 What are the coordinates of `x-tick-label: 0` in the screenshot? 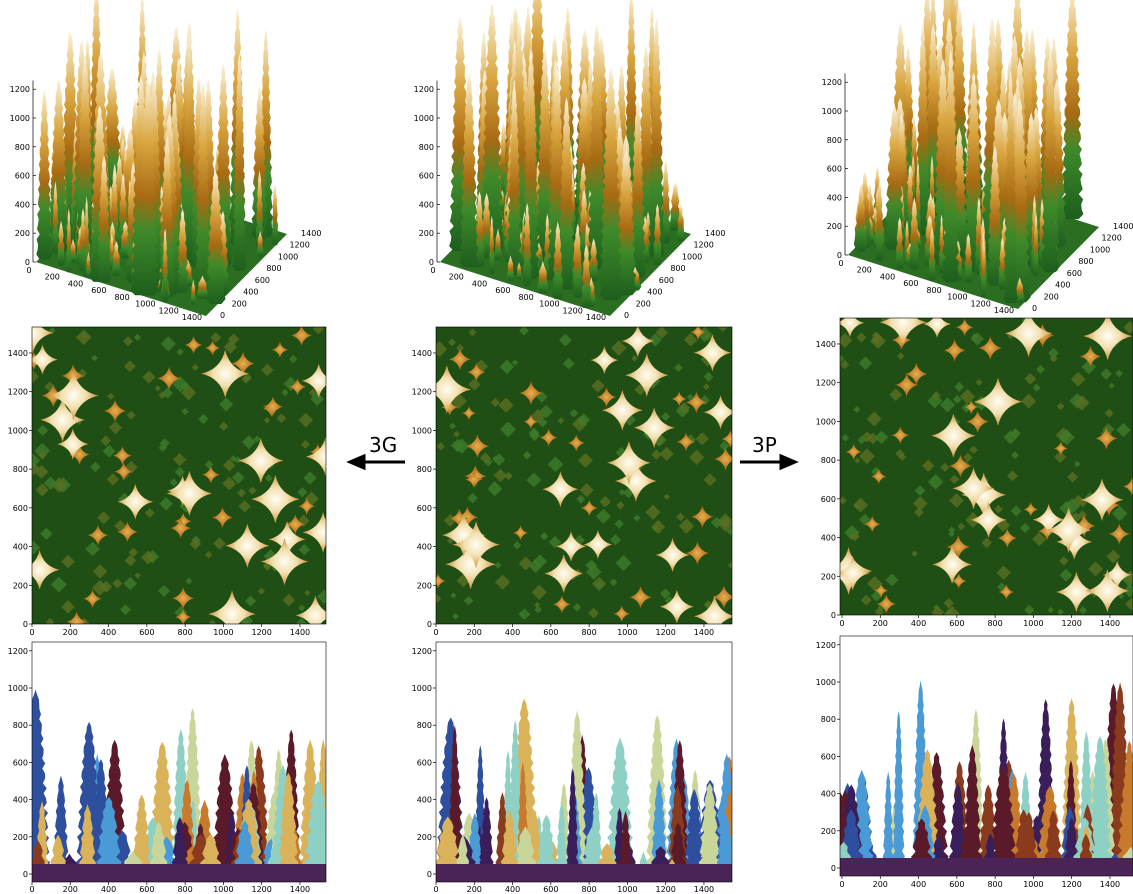 It's located at (840, 263).